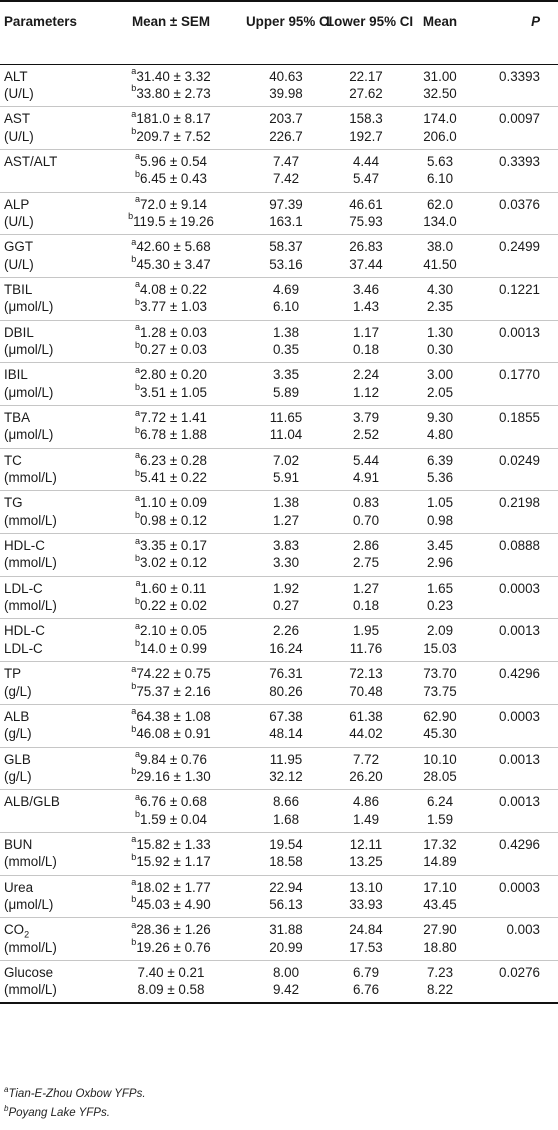 The height and width of the screenshot is (1130, 558). What do you see at coordinates (171, 887) in the screenshot?
I see `mean-sem-value: a18.02 ± 1.77` at bounding box center [171, 887].